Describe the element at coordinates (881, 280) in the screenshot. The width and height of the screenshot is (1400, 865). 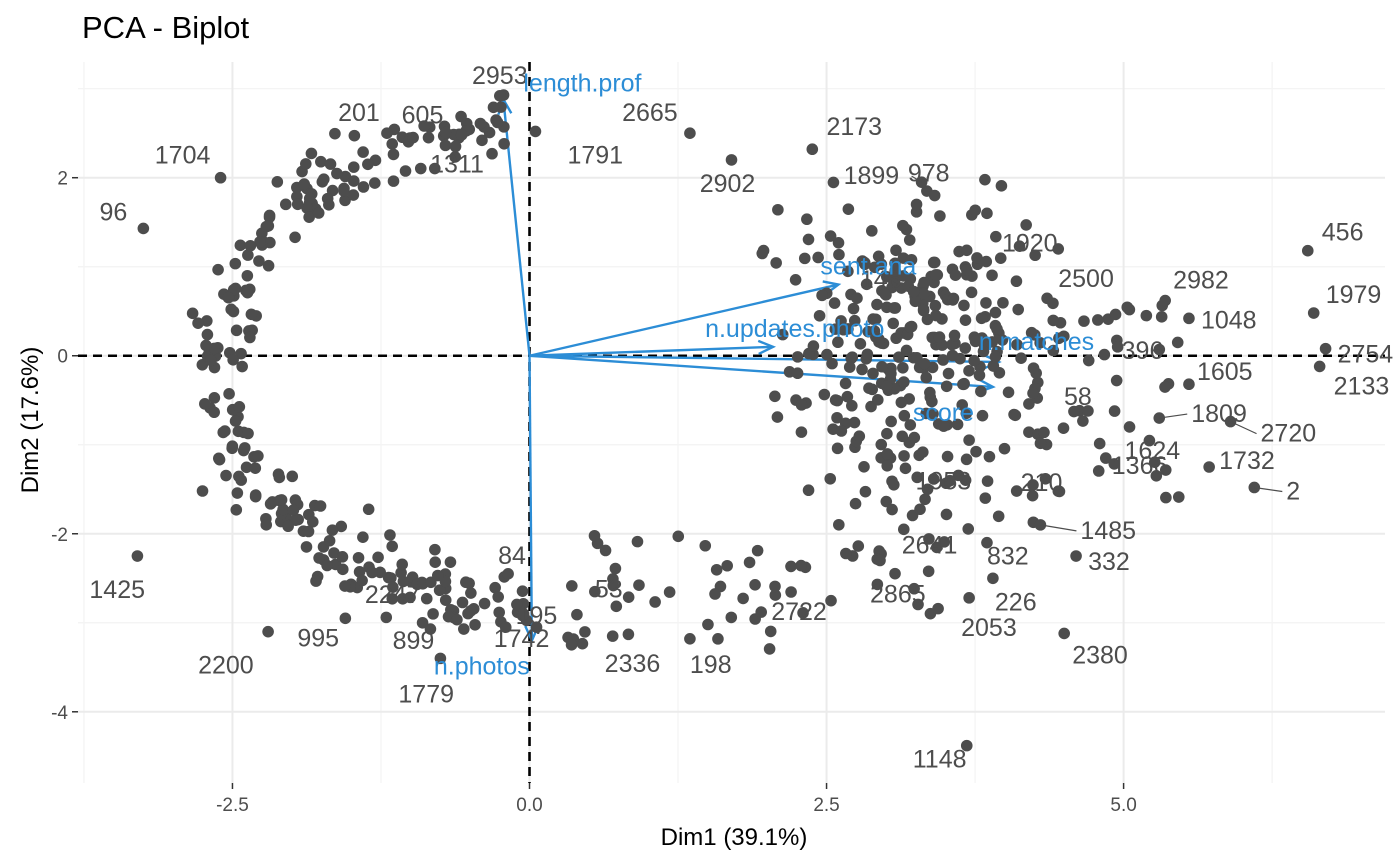
I see `point-label: 146` at that location.